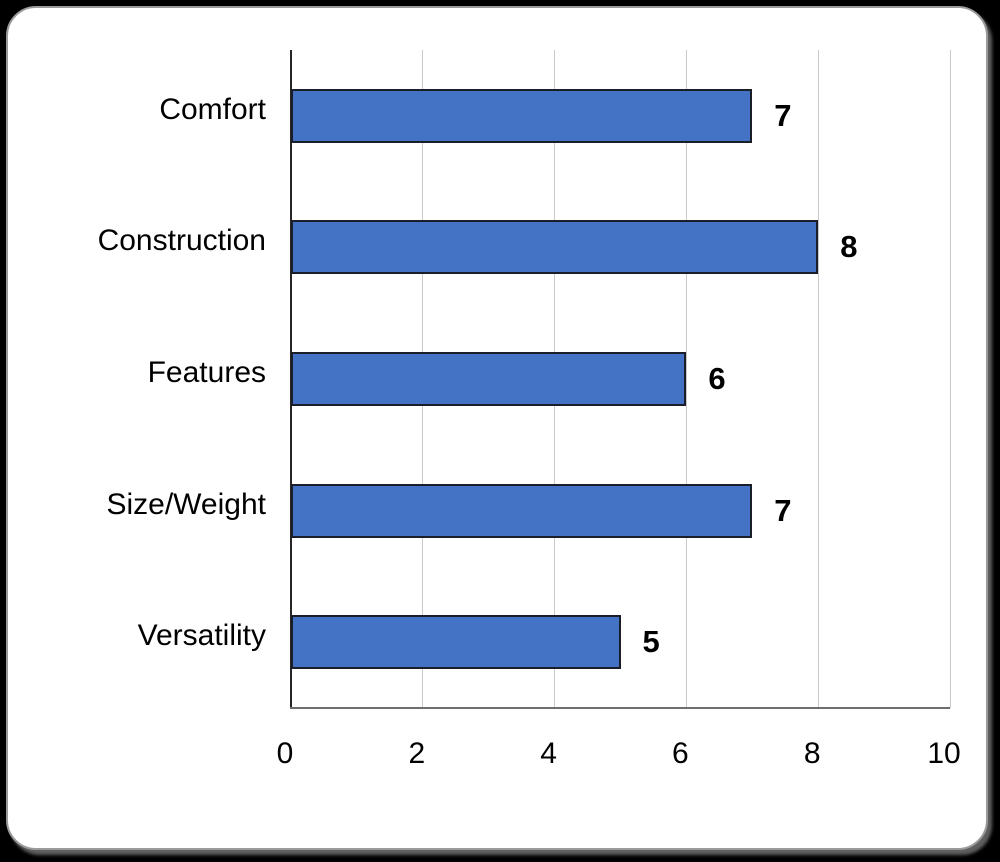 This screenshot has width=1000, height=862. Describe the element at coordinates (417, 753) in the screenshot. I see `x-tick-label: 2` at that location.